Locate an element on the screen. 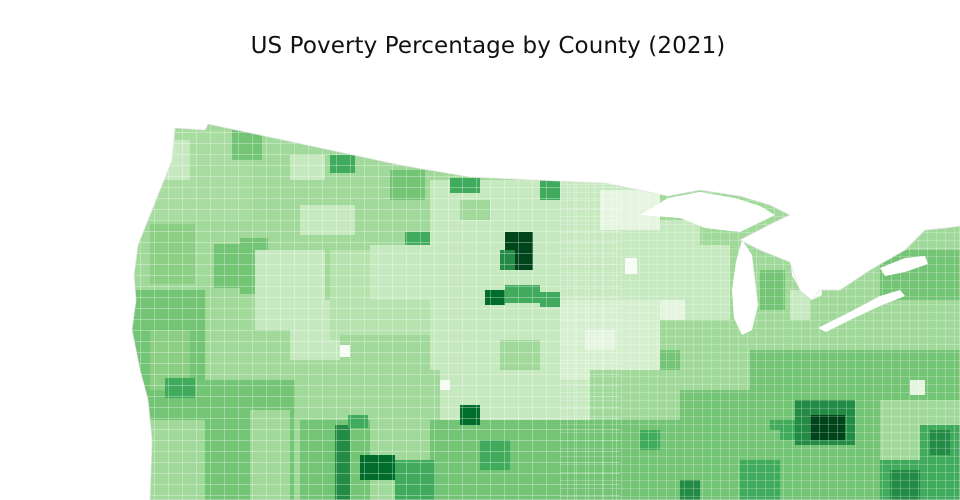  lake-huron is located at coordinates (806, 279).